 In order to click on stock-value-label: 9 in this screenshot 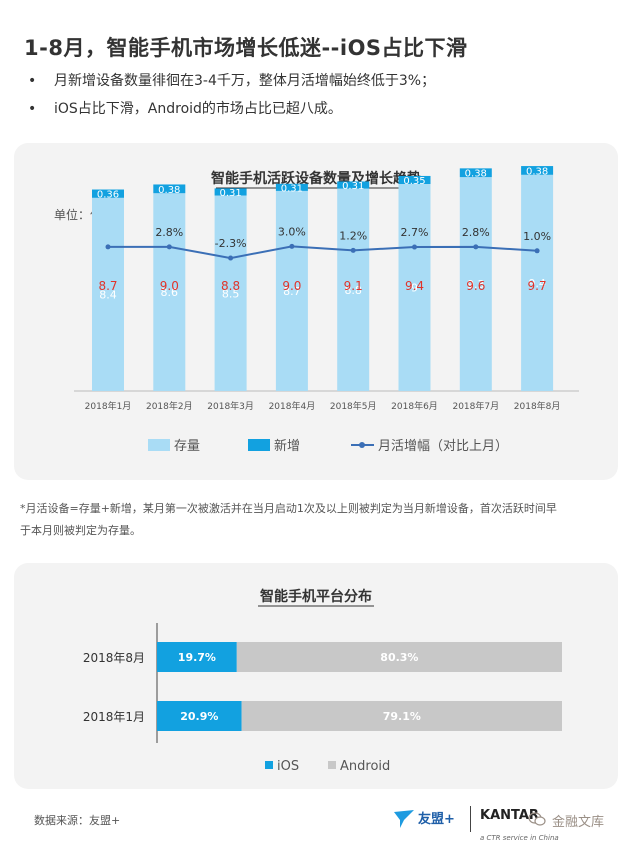, I will do `click(414, 288)`.